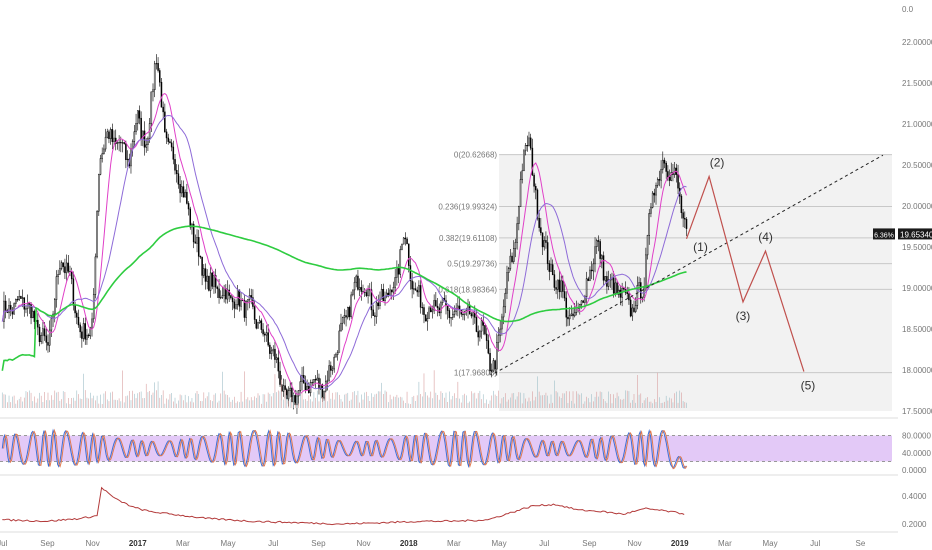 The image size is (932, 550). What do you see at coordinates (725, 543) in the screenshot?
I see `x-tick-label: Mar` at bounding box center [725, 543].